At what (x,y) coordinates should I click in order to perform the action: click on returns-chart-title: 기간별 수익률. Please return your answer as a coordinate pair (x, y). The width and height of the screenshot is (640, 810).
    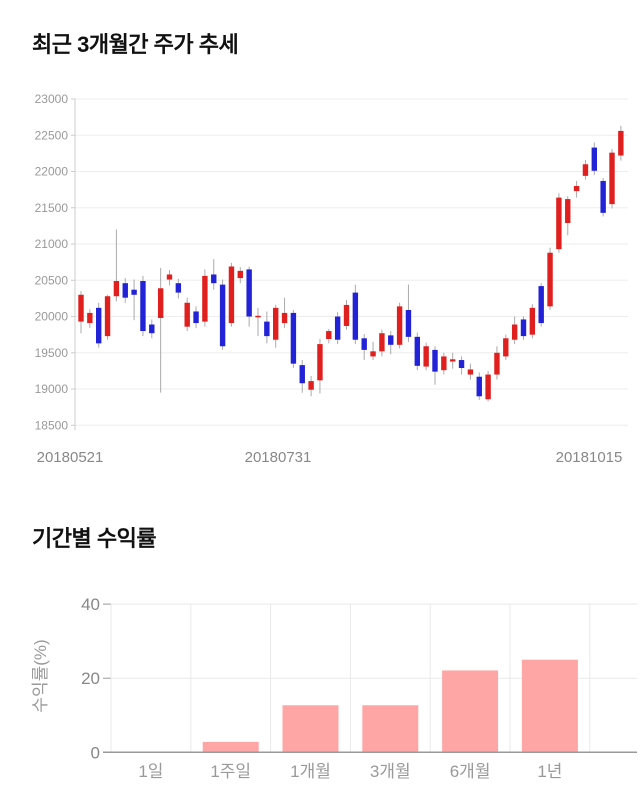
    Looking at the image, I should click on (94, 538).